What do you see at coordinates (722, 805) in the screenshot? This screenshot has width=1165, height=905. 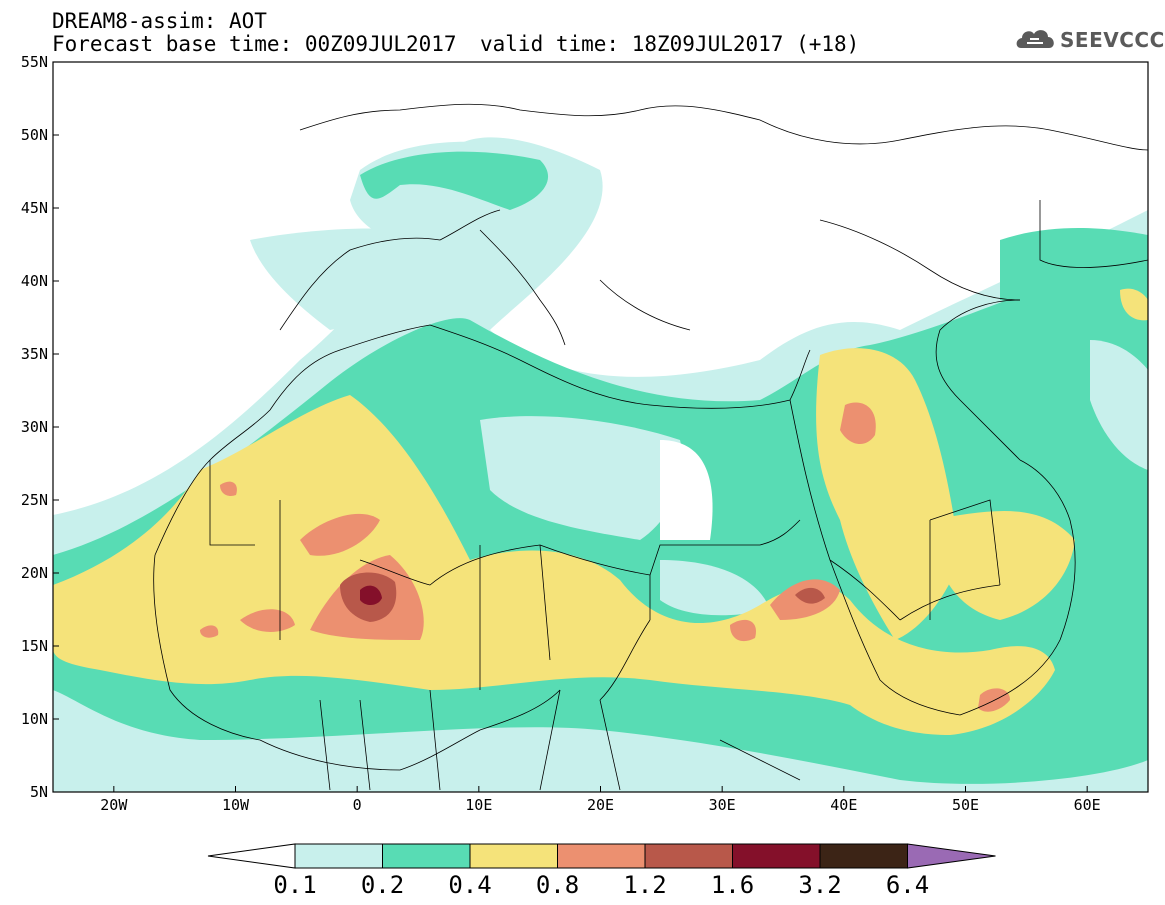 I see `lon-label: 30E` at bounding box center [722, 805].